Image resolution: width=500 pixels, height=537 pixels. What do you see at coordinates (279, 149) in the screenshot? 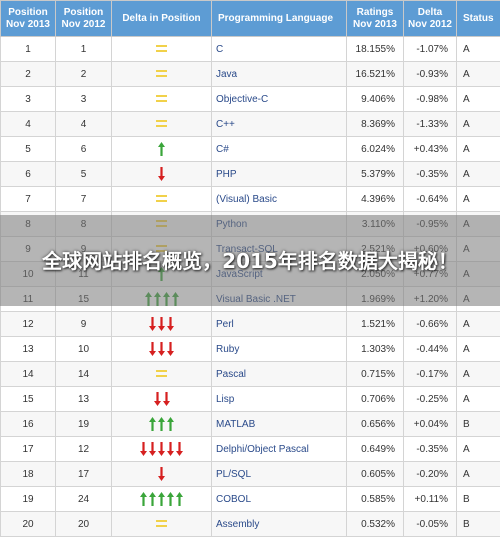
I see `language-cell: C#` at bounding box center [279, 149].